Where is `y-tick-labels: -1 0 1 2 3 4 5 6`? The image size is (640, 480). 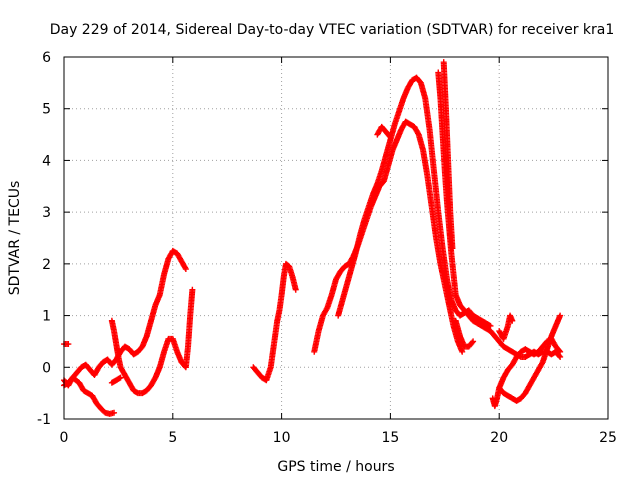
y-tick-labels: -1 0 1 2 3 4 5 6 is located at coordinates (44, 239).